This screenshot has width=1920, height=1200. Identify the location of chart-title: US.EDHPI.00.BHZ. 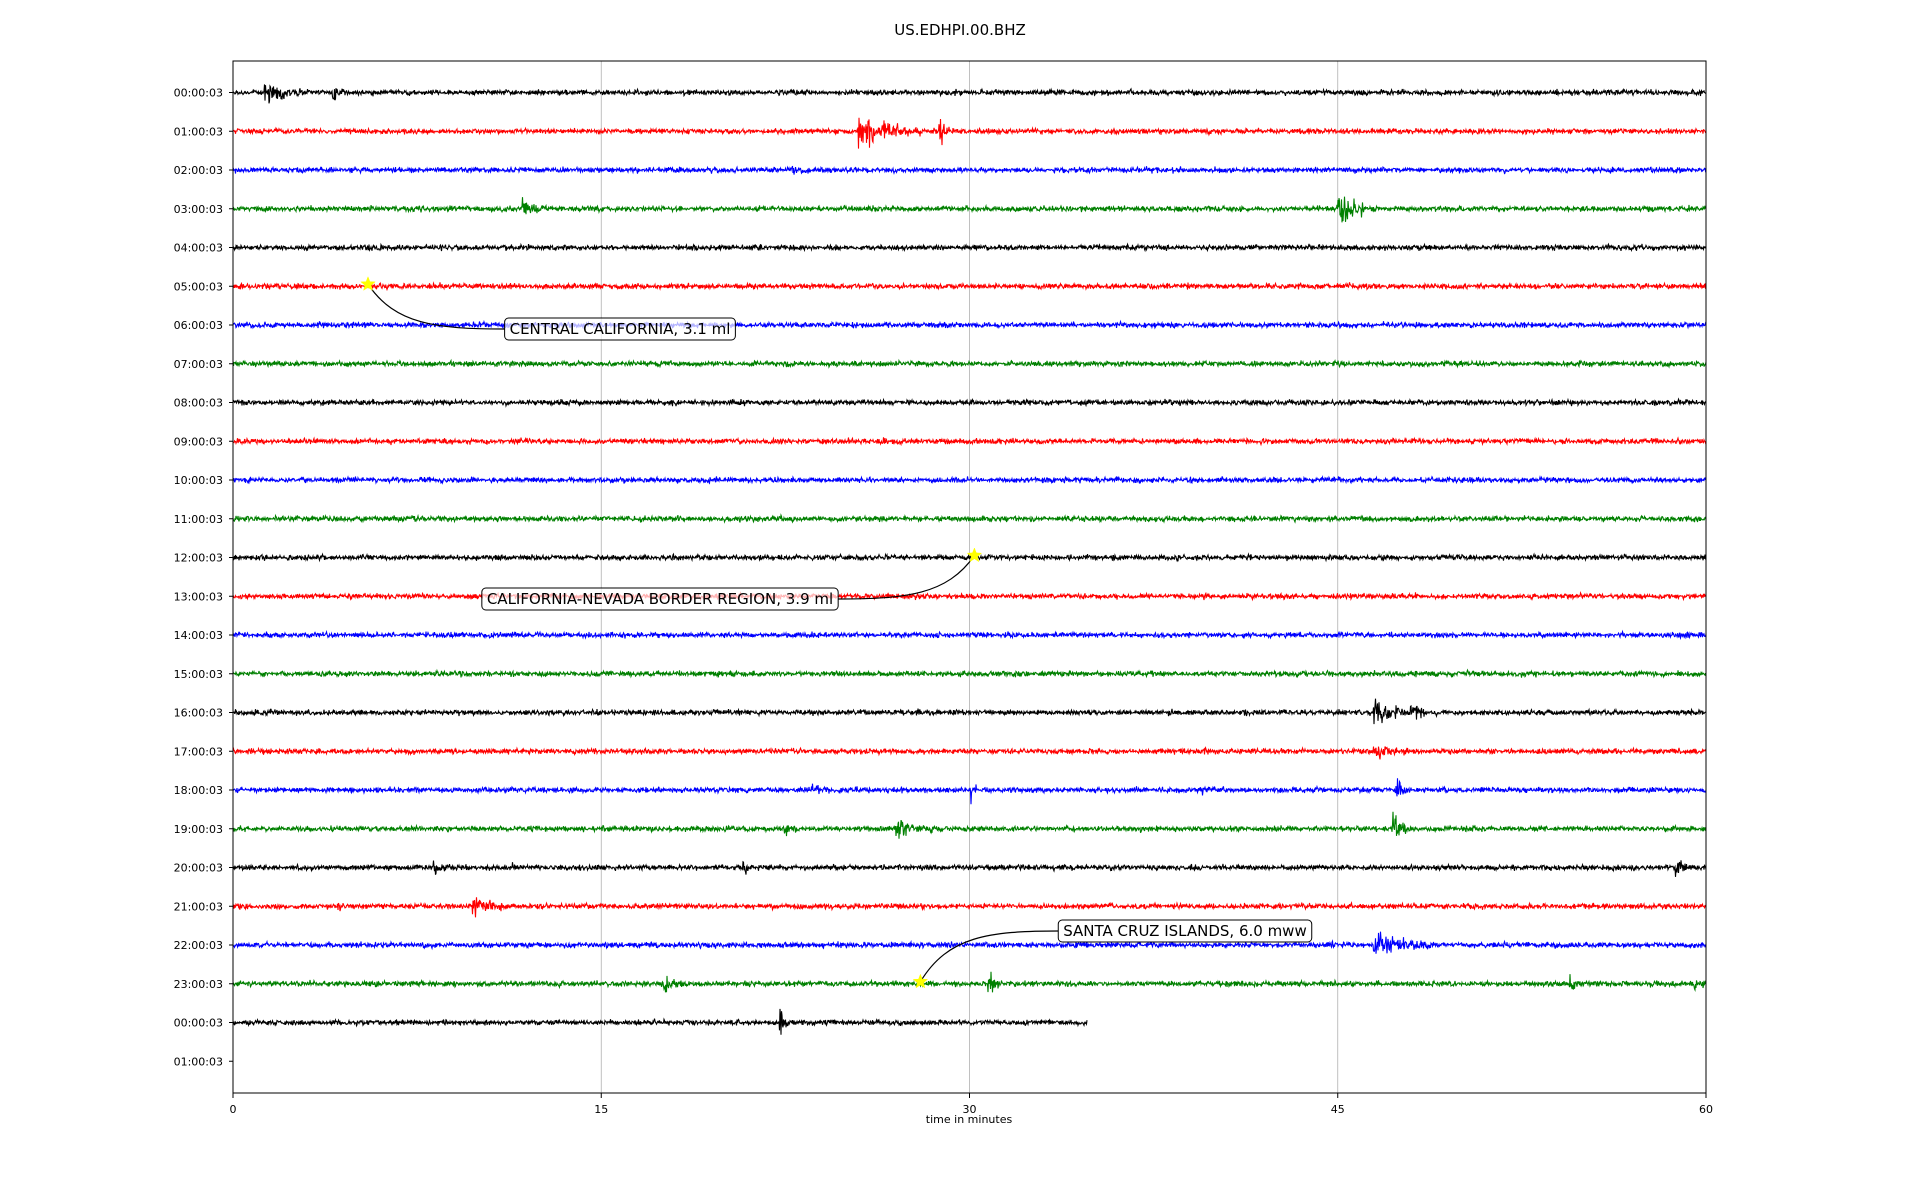
(960, 30).